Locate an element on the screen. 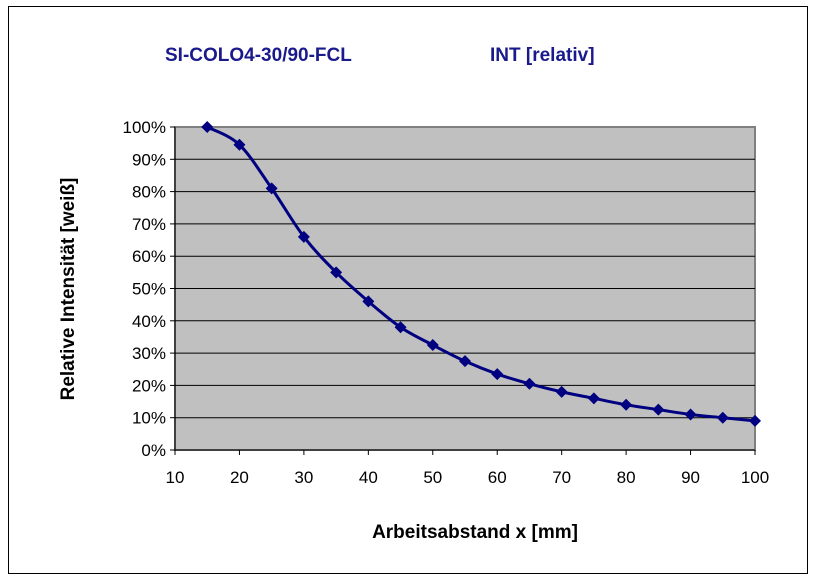  y-tick-label: 100% is located at coordinates (144, 127).